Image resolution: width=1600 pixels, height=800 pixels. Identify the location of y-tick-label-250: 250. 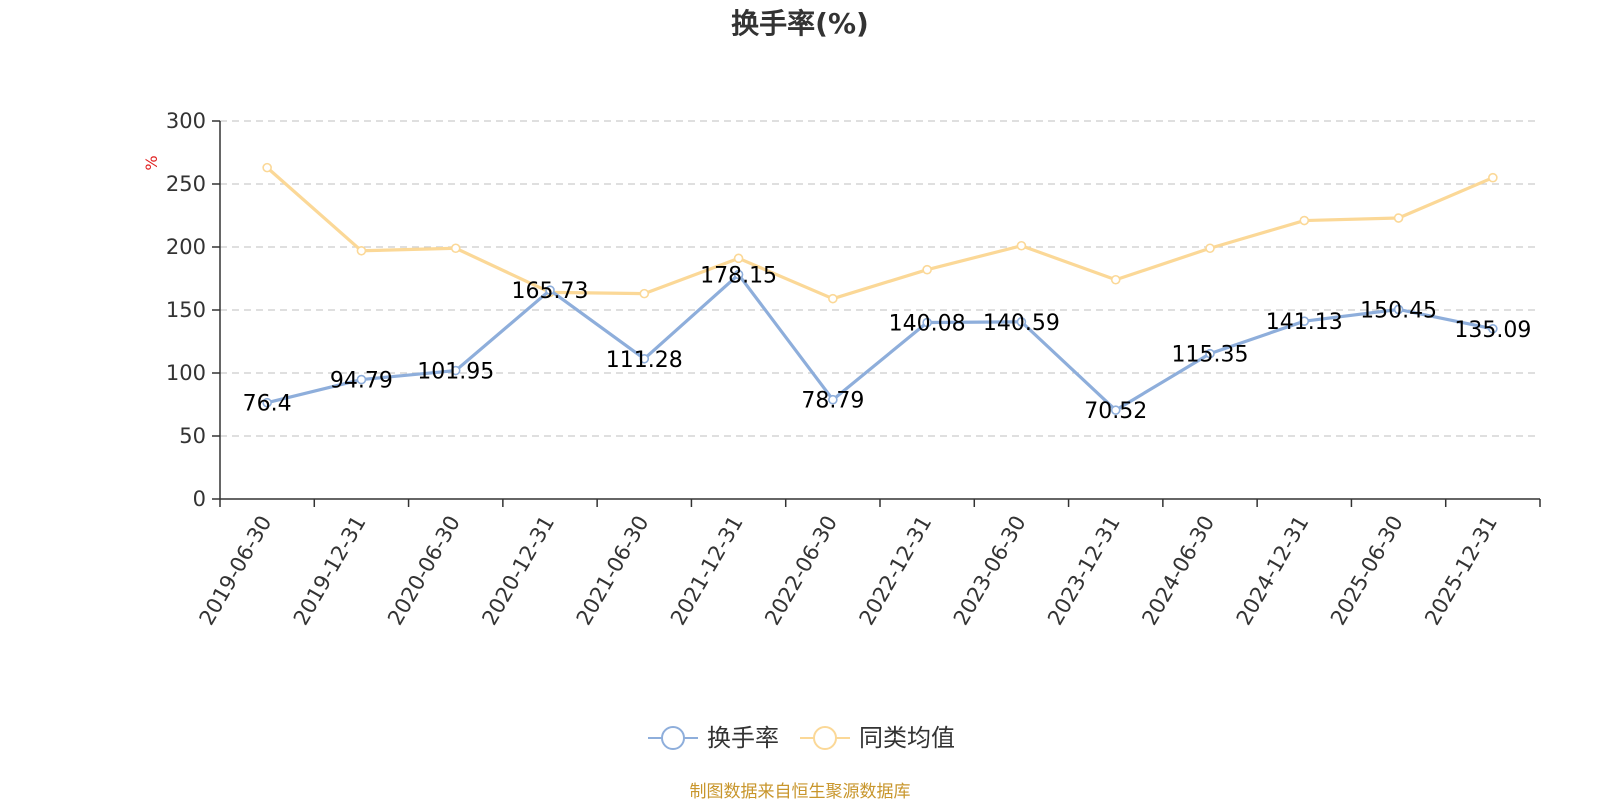
(186, 184).